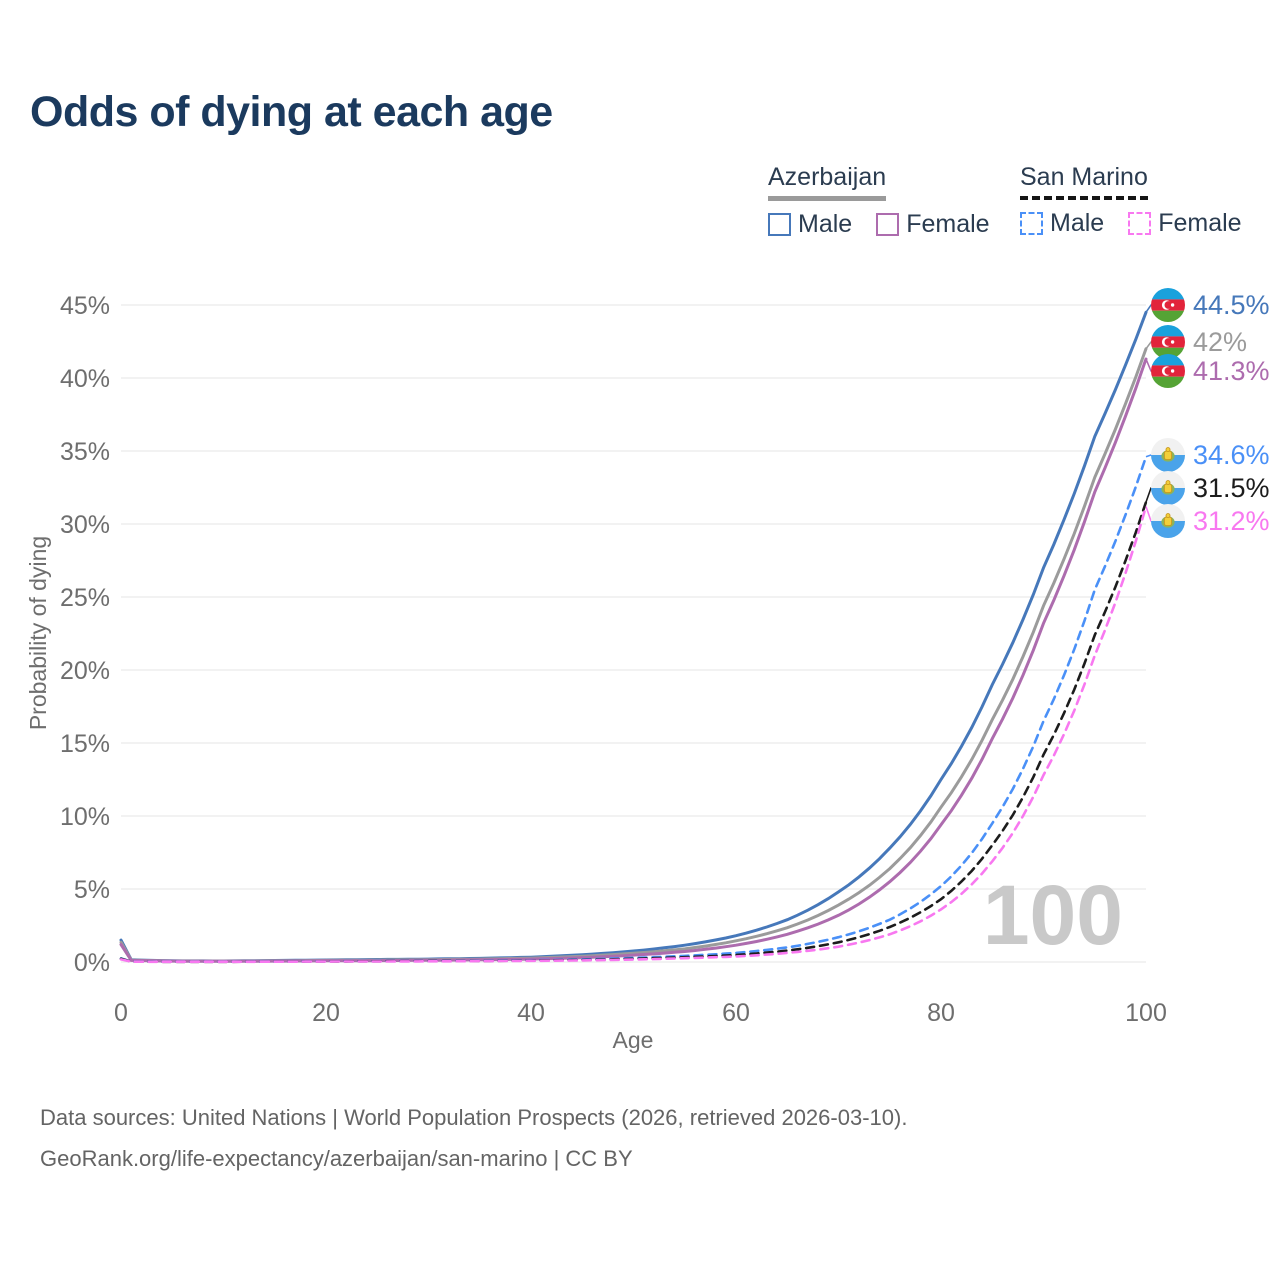 Image resolution: width=1280 pixels, height=1280 pixels. What do you see at coordinates (1031, 223) in the screenshot?
I see `san-marino-male-swatch-icon` at bounding box center [1031, 223].